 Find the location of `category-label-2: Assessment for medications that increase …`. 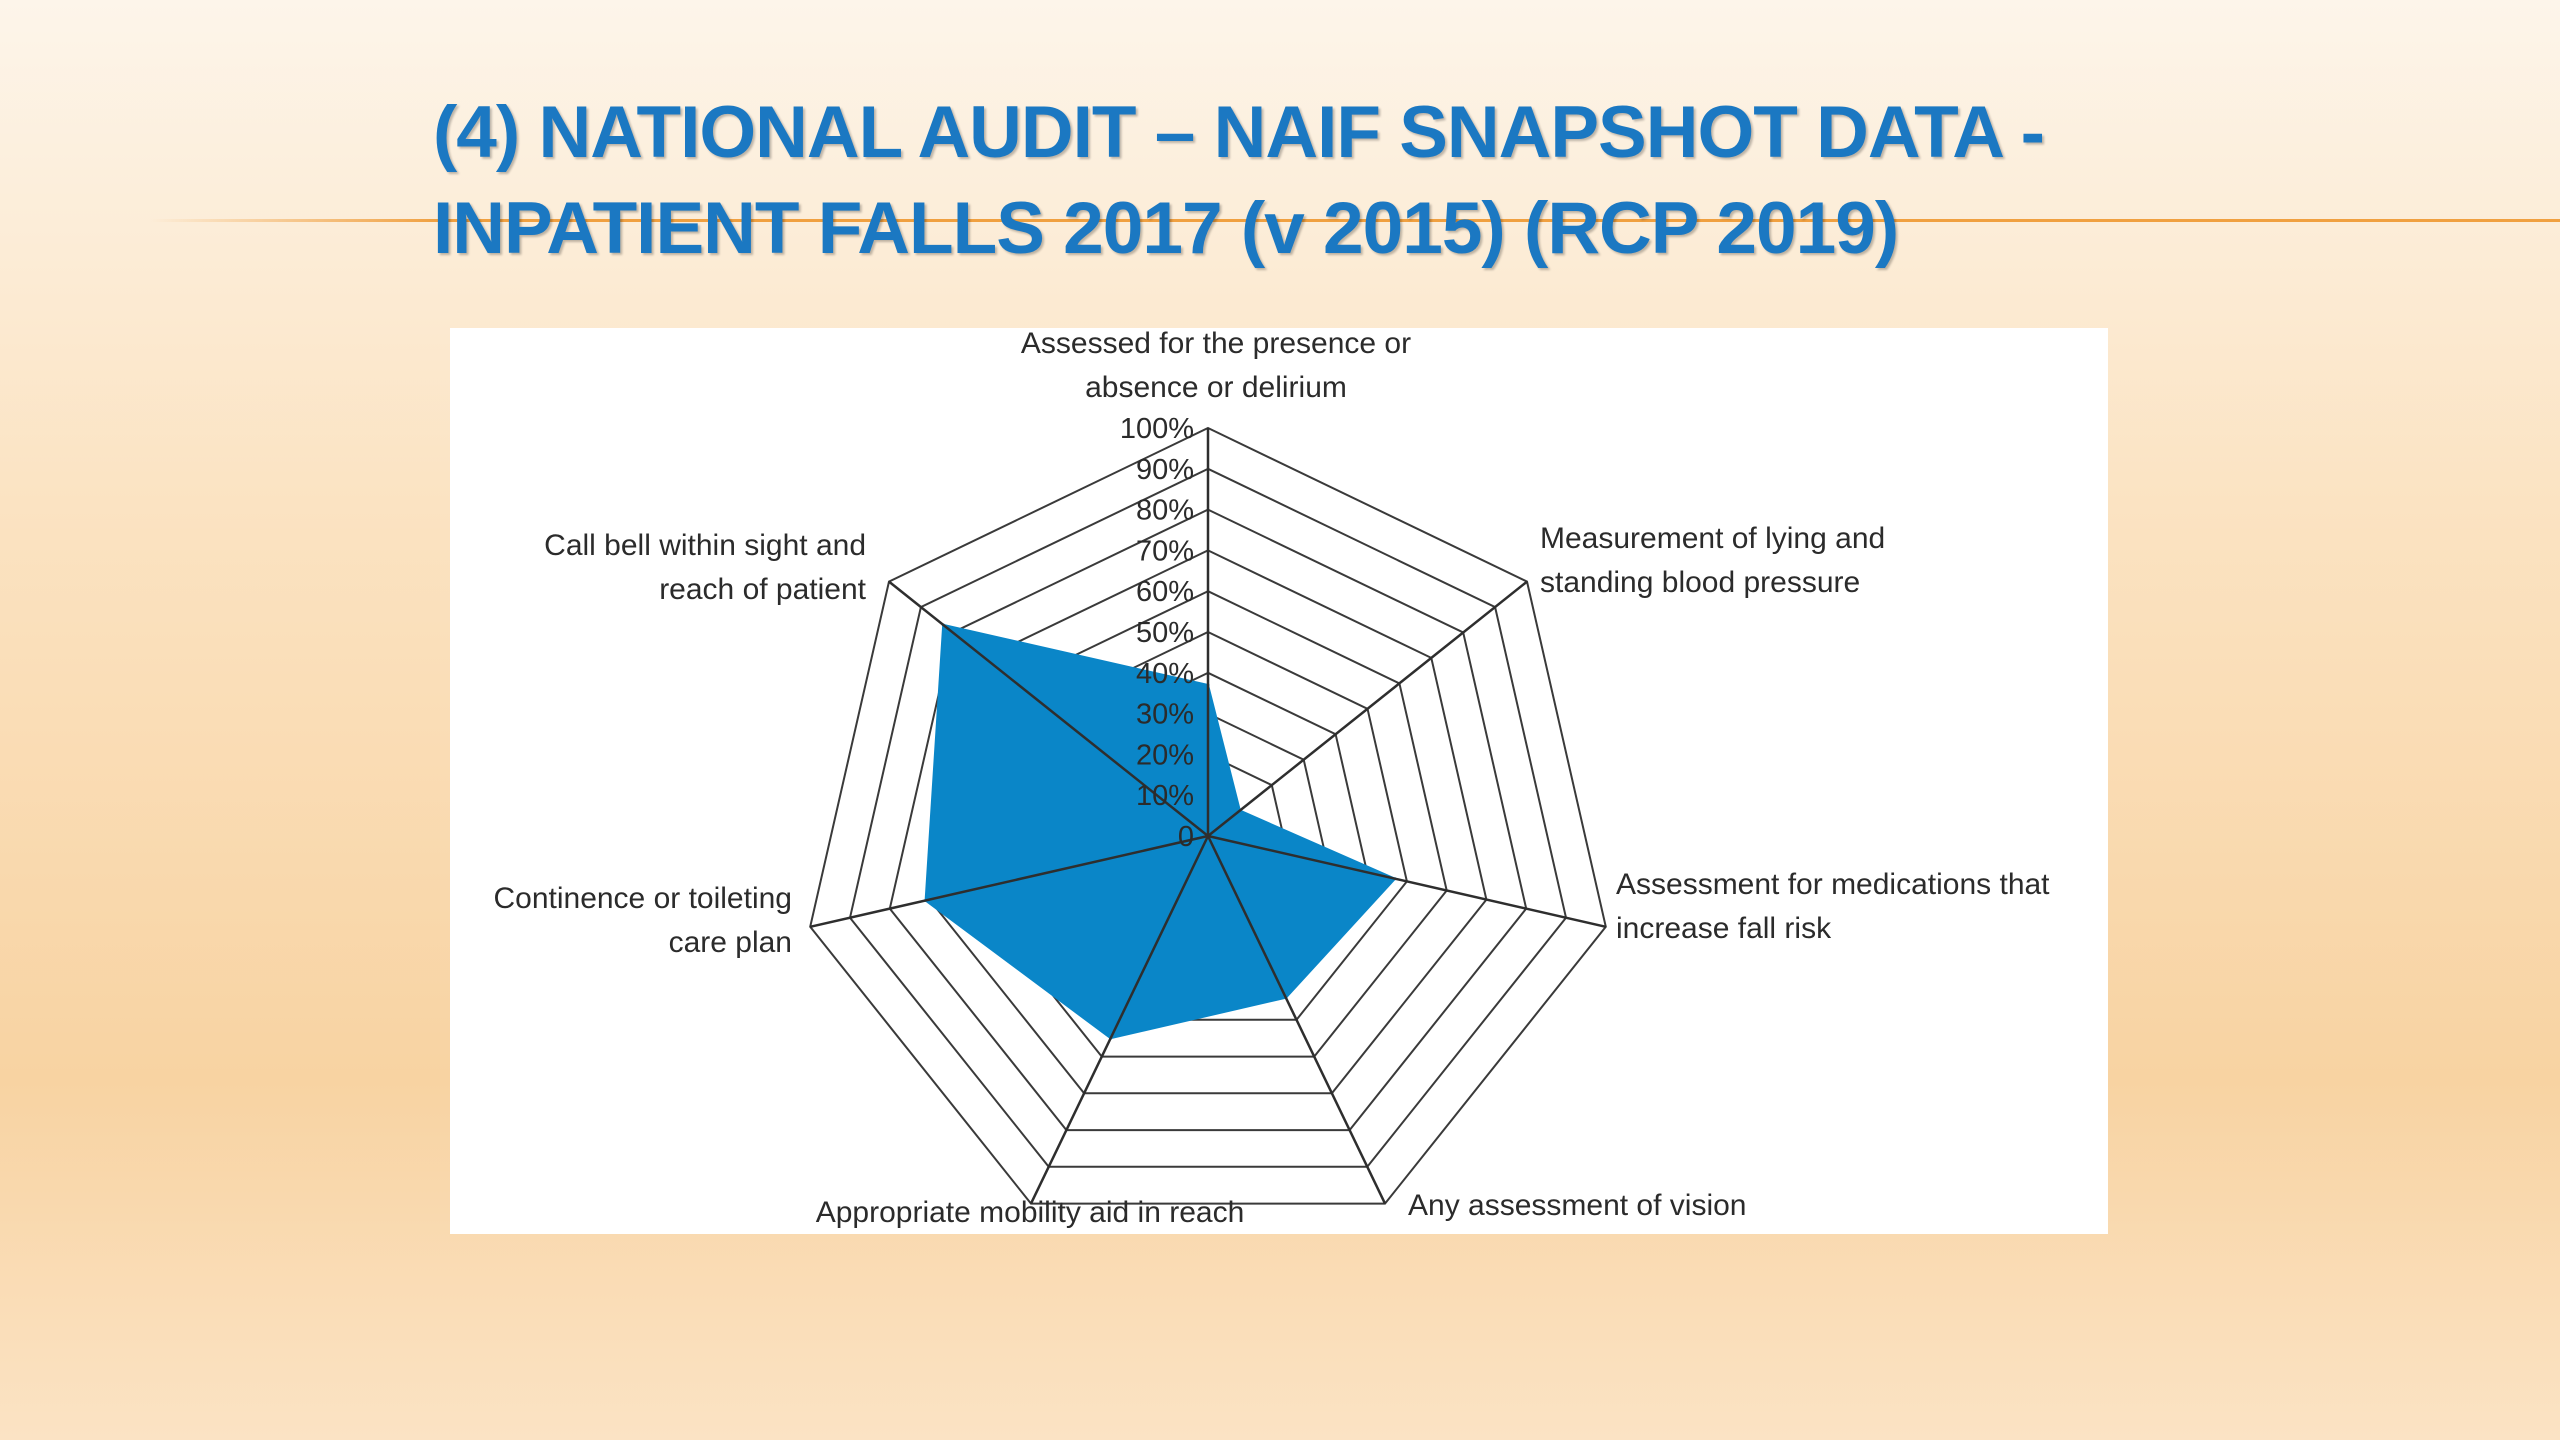

category-label-2: Assessment for medications that increase … is located at coordinates (1833, 906).